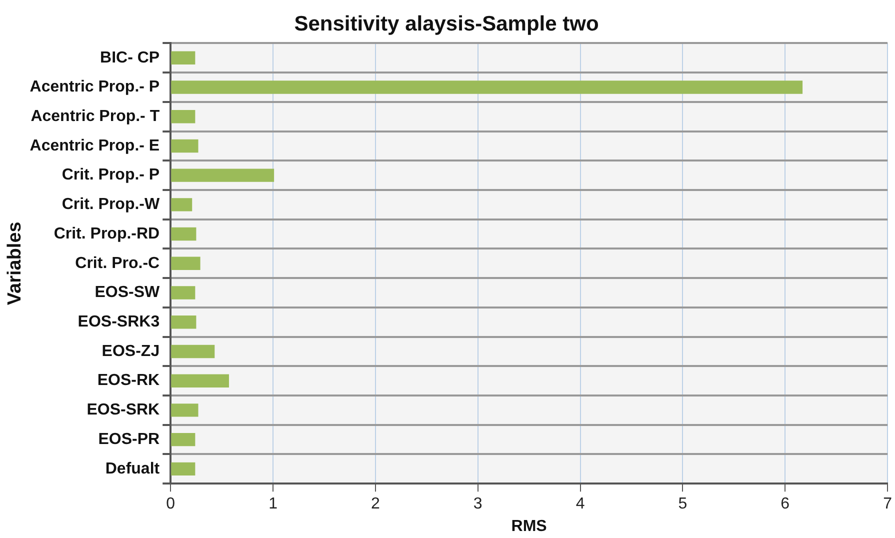 Image resolution: width=895 pixels, height=538 pixels. Describe the element at coordinates (171, 504) in the screenshot. I see `x-tick-label: 0` at that location.